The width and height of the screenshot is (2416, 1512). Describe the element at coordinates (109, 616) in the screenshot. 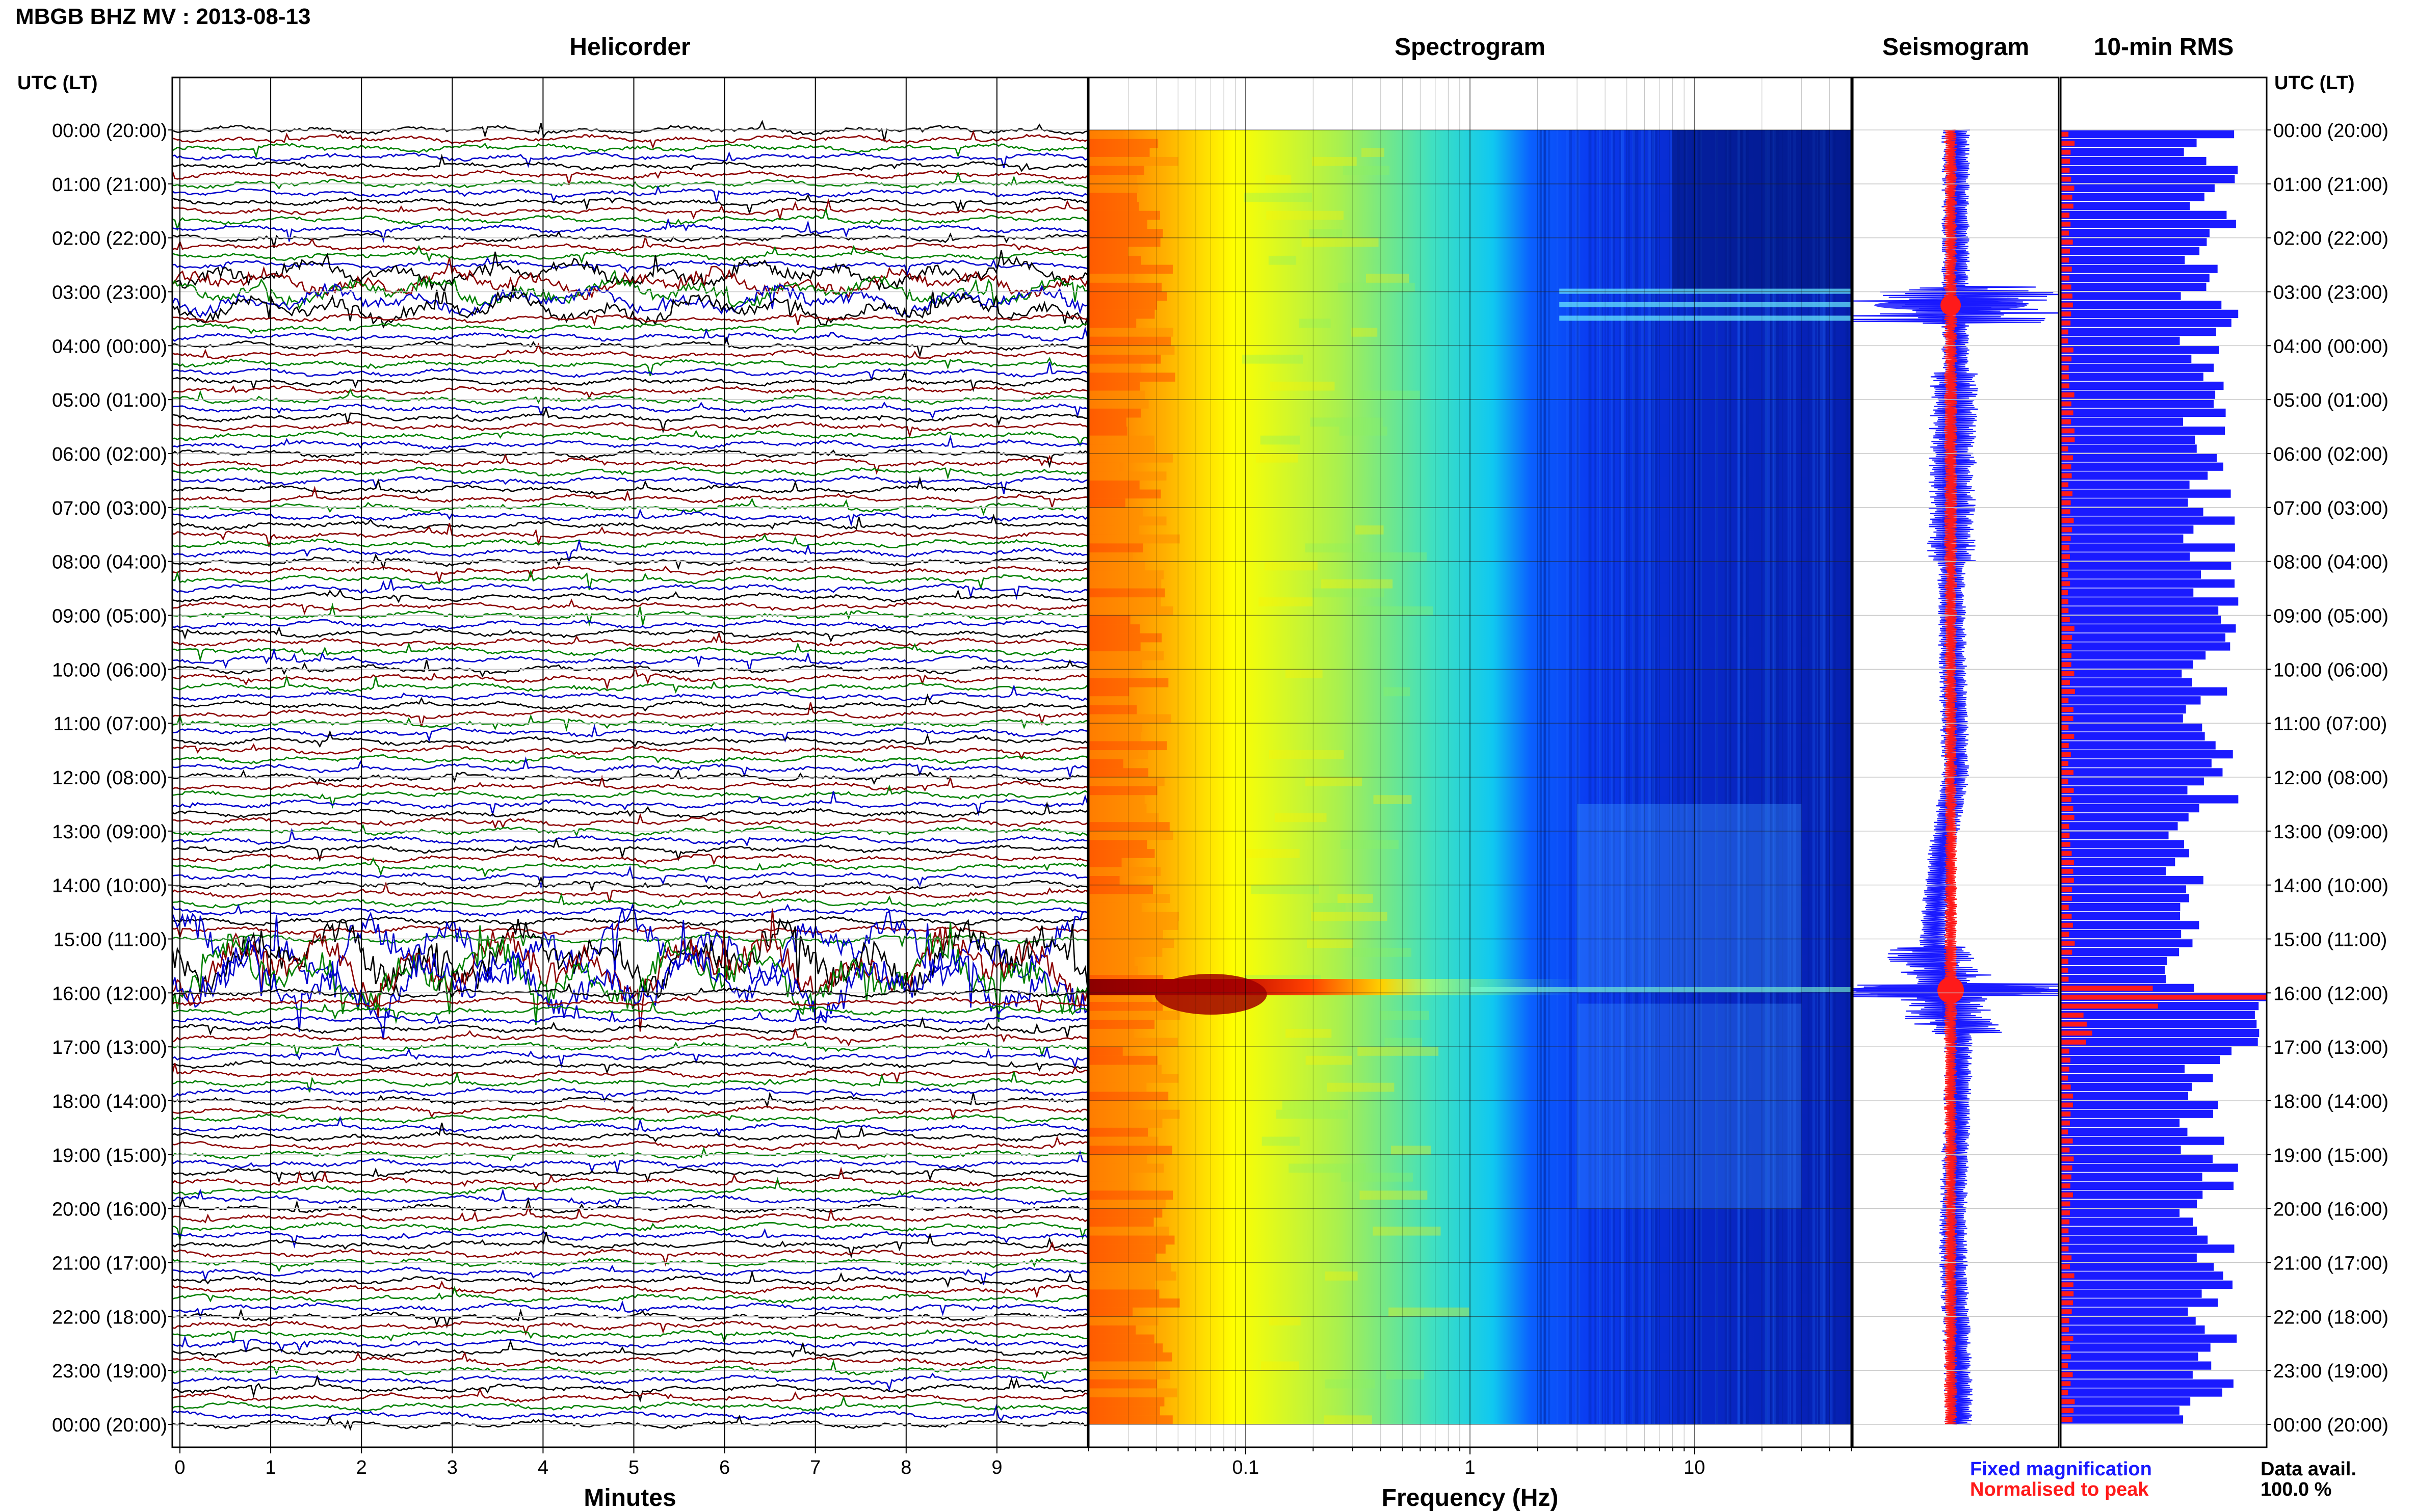

I see `time-label-left: 09:00 (05:00)` at that location.